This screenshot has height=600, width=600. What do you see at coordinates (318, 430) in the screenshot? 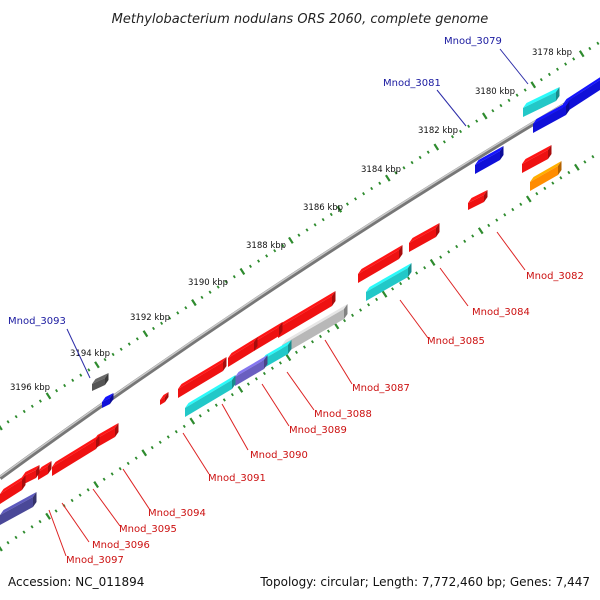
I see `gene-label: Mnod_3089` at bounding box center [318, 430].